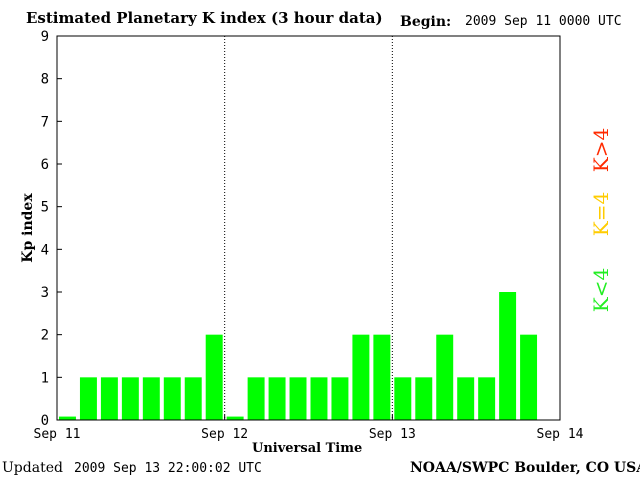  Describe the element at coordinates (525, 468) in the screenshot. I see `credit-text: NOAA/SWPC Boulder, CO USA` at that location.